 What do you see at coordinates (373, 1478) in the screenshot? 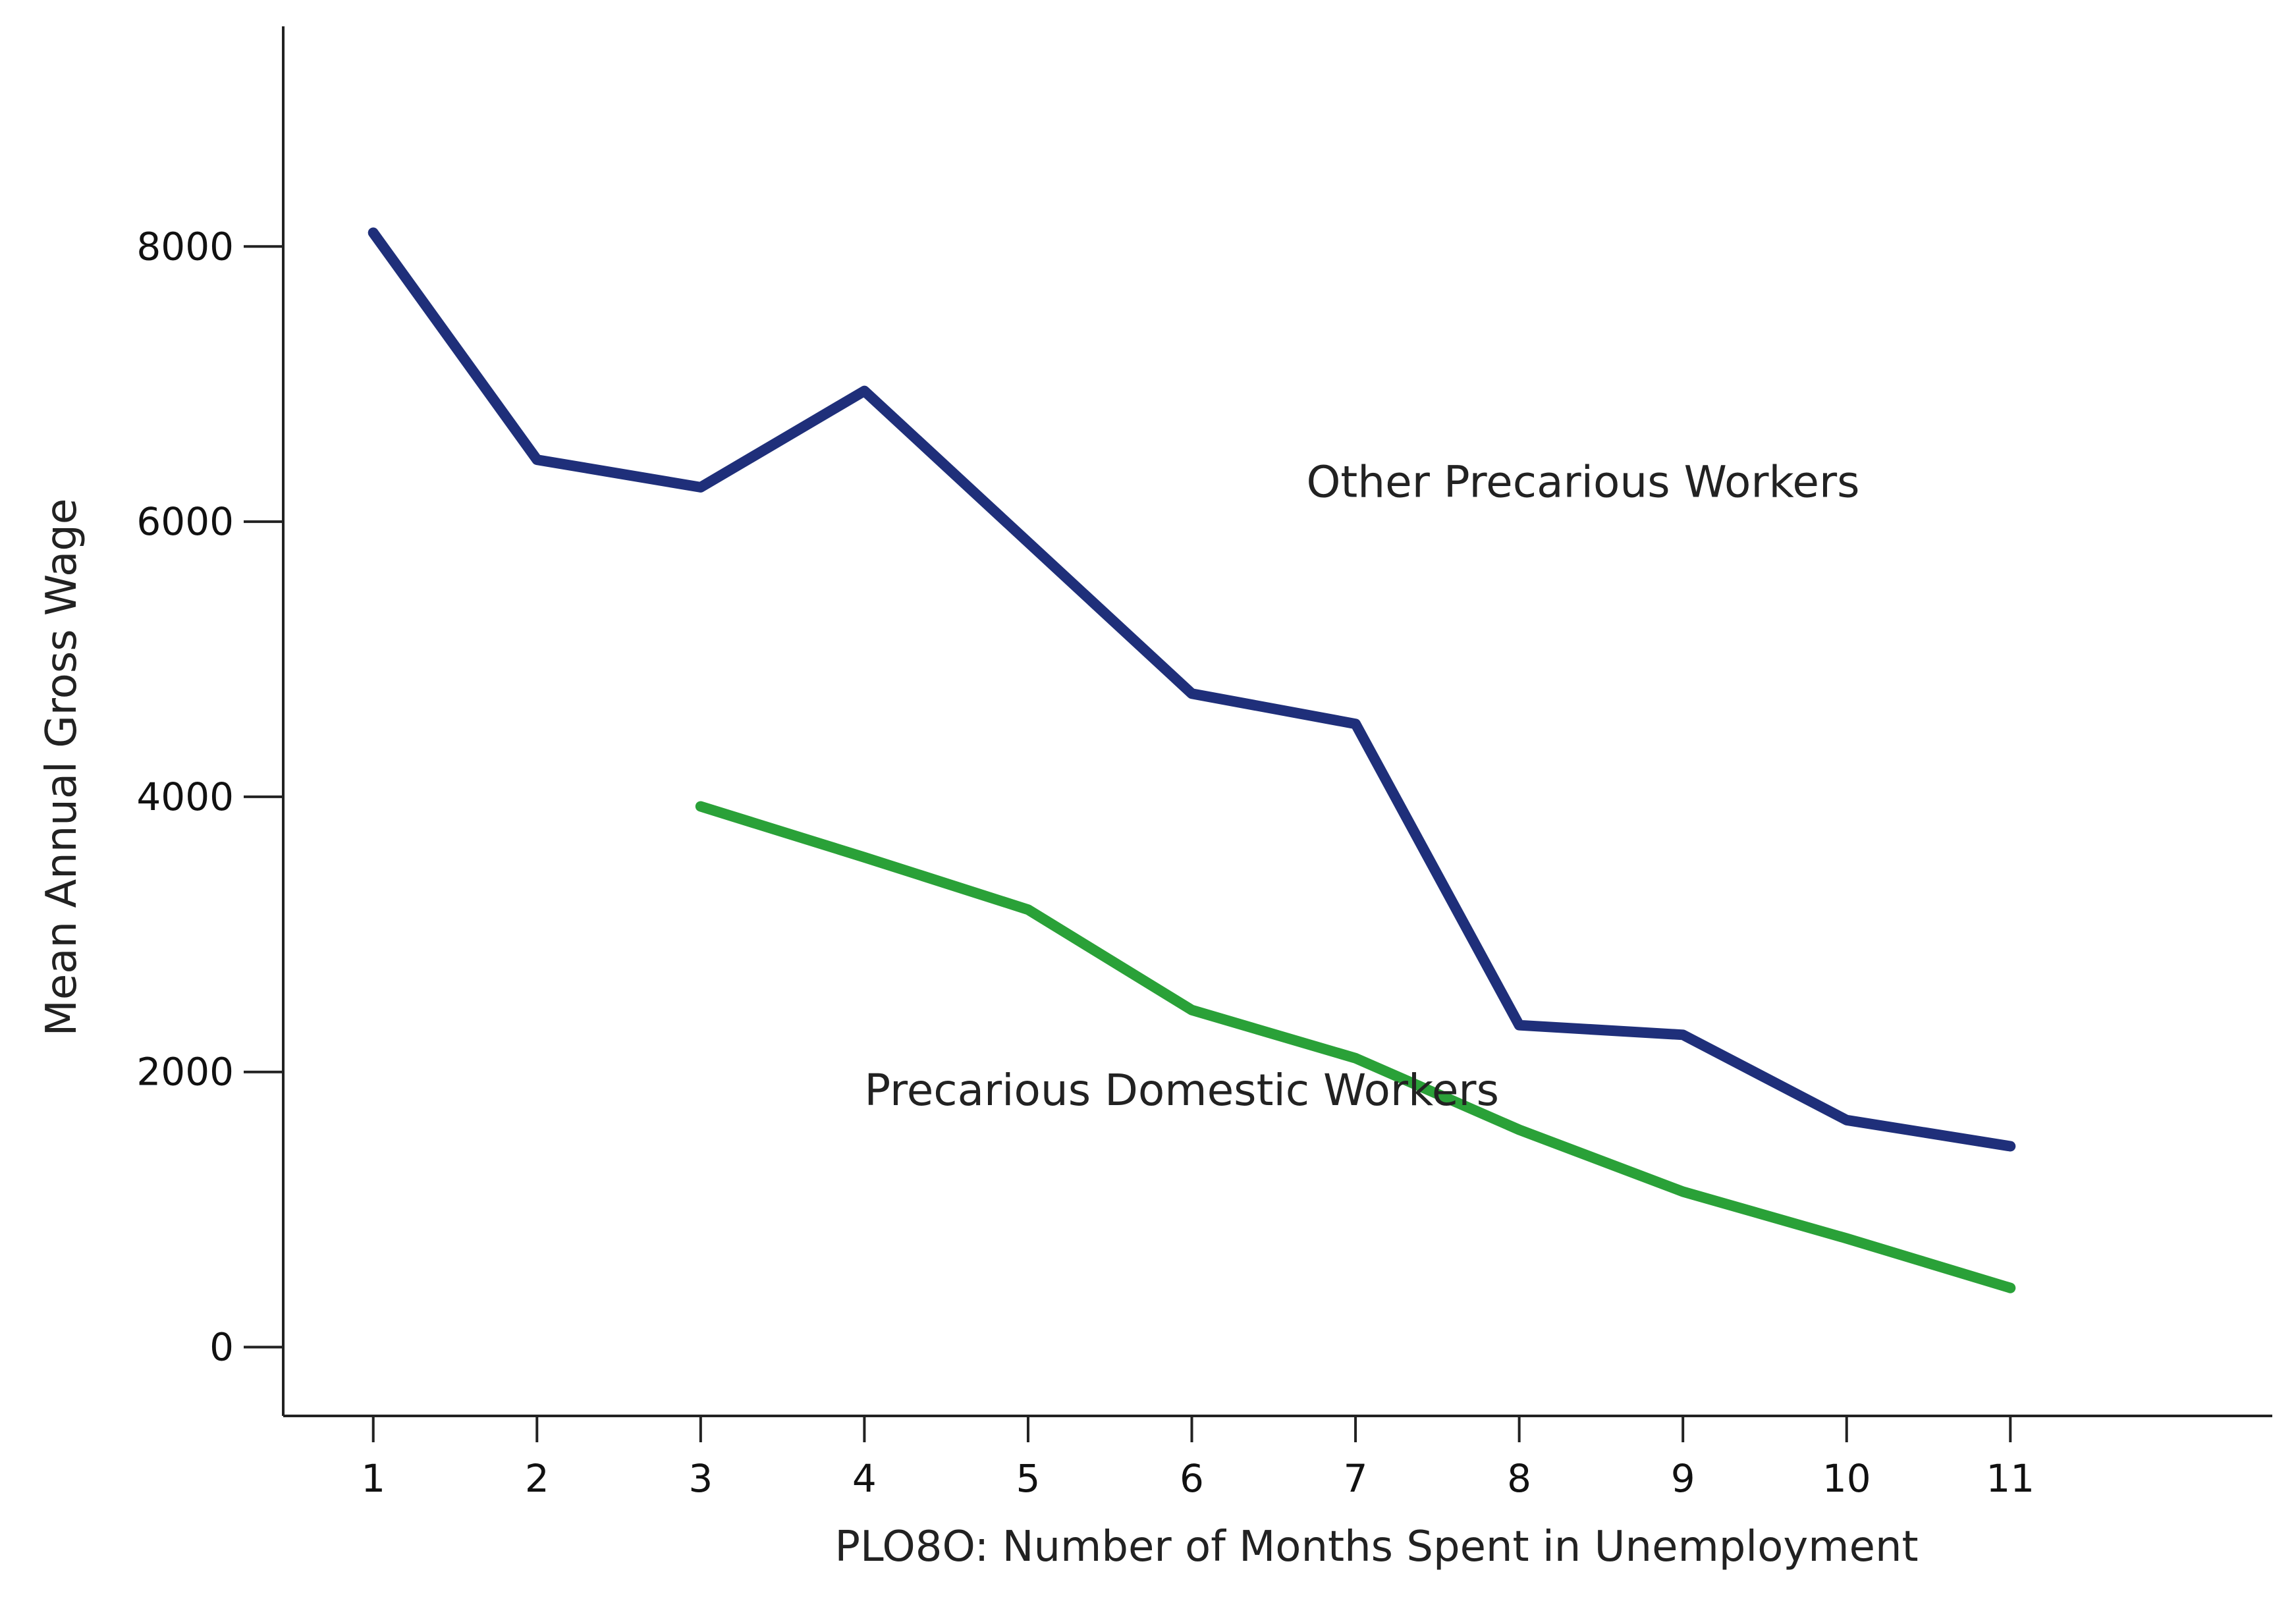
I see `x-tick-label: 1` at bounding box center [373, 1478].